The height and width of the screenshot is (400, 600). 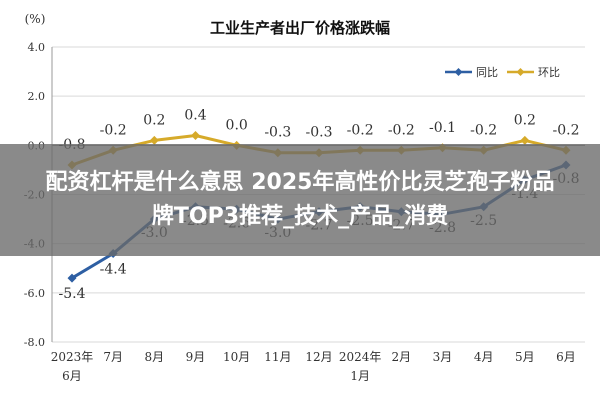 I want to click on data-point-yoy, so click(x=72, y=278).